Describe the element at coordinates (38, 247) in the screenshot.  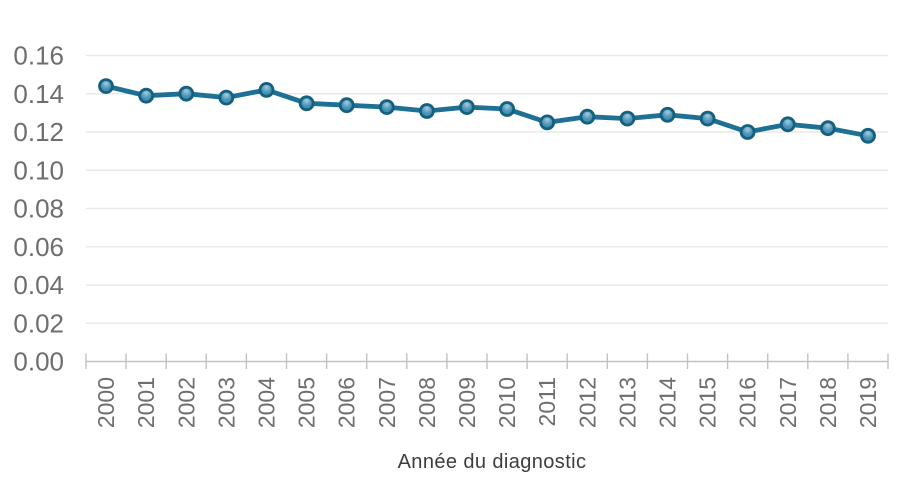
I see `y-tick-label: 0.06` at that location.